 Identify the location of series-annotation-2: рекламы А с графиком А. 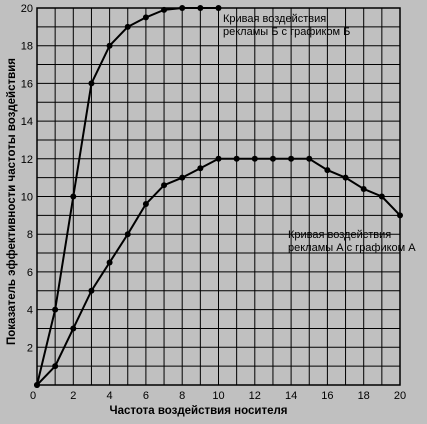
(352, 248).